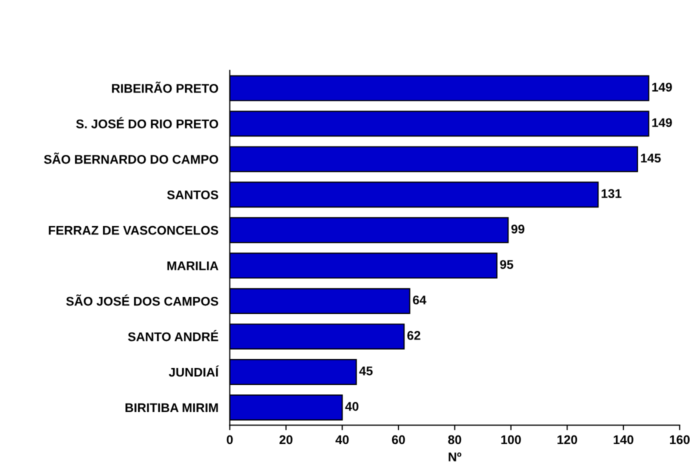 This screenshot has width=690, height=473. Describe the element at coordinates (172, 407) in the screenshot. I see `y-tick-label: BIRITIBA MIRIM` at that location.